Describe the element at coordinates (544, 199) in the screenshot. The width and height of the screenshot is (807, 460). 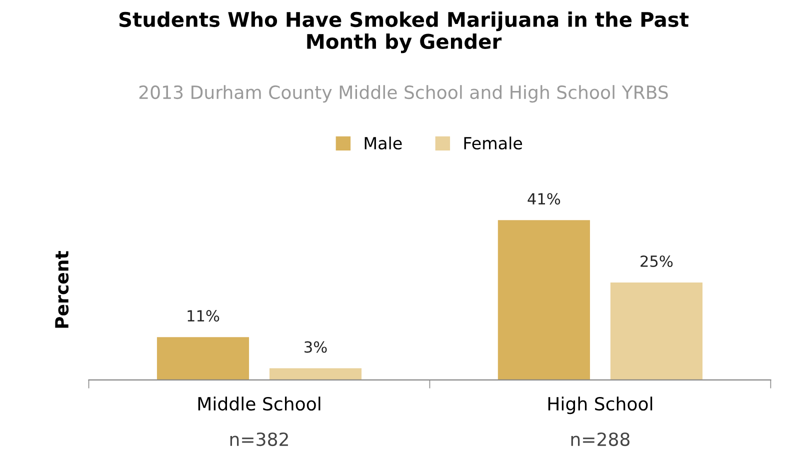
I see `data-label: 41%` at that location.